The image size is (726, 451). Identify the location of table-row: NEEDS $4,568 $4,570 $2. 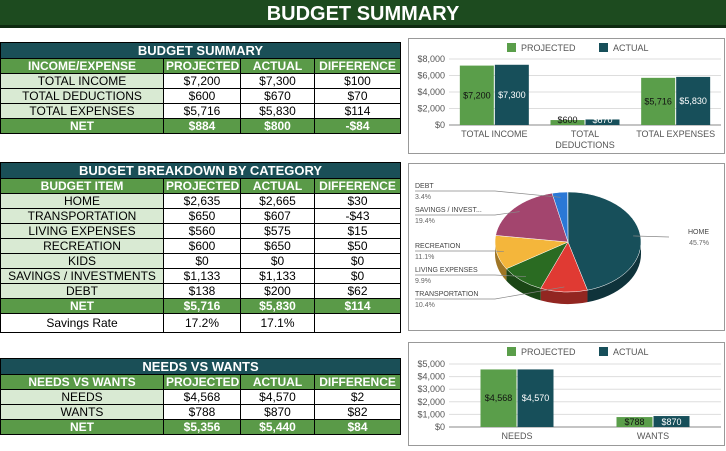
(201, 397).